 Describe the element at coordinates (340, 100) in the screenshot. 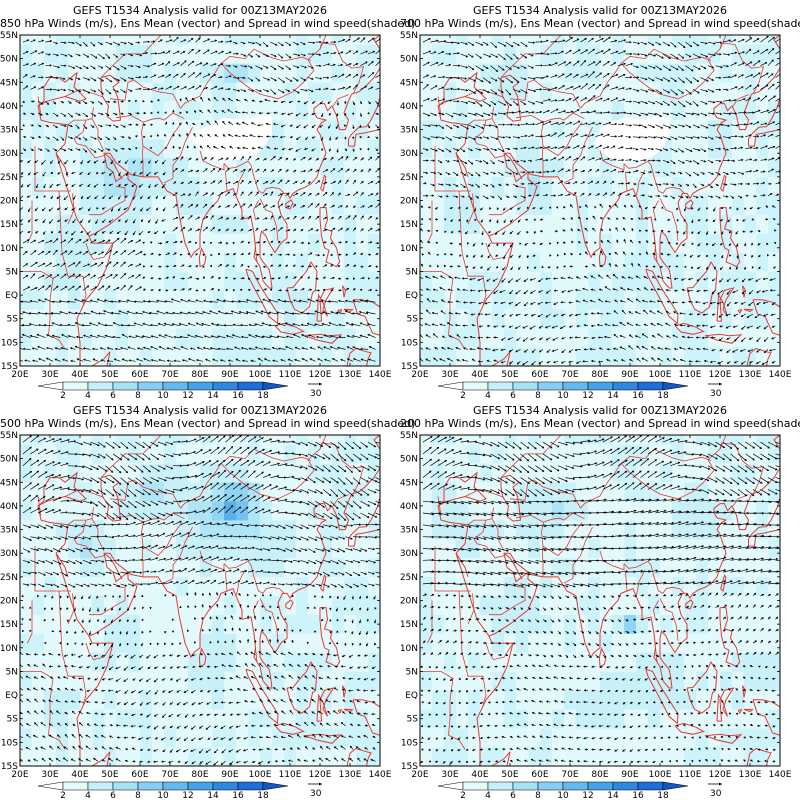

I see `country-border` at that location.